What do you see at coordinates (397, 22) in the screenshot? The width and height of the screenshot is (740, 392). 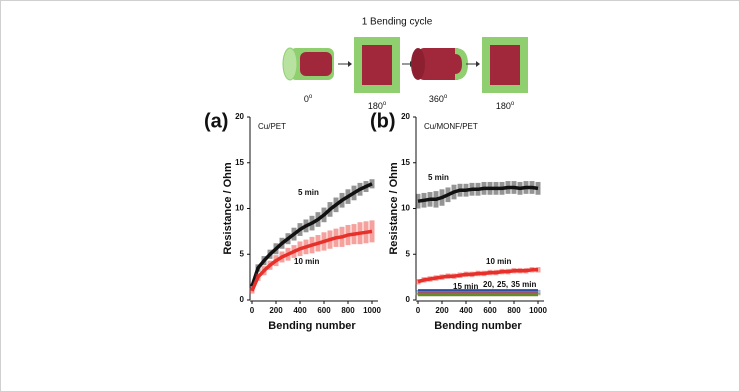 I see `diagram-title: 1 Bending cycle` at bounding box center [397, 22].